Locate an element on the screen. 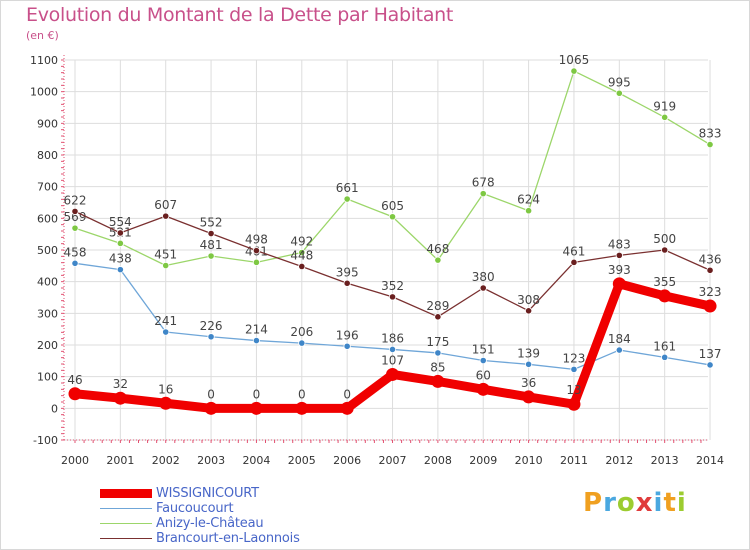  legend-item-brancourt: Brancourt-en-Laonnois is located at coordinates (200, 538).